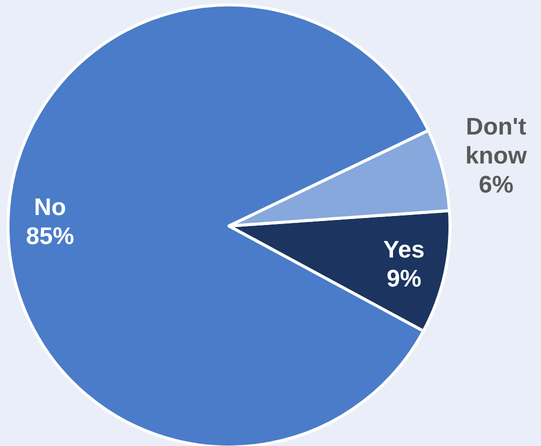 The image size is (541, 446). I want to click on slice-label: No, so click(50, 208).